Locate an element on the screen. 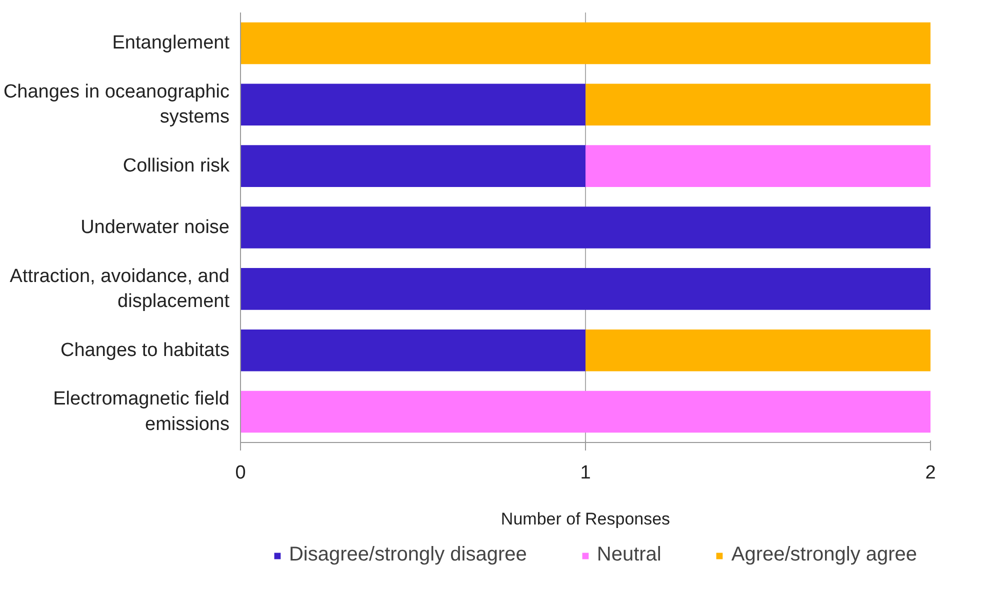 This screenshot has width=990, height=615. y-tick-label: Attraction, avoidance, and displacement is located at coordinates (120, 289).